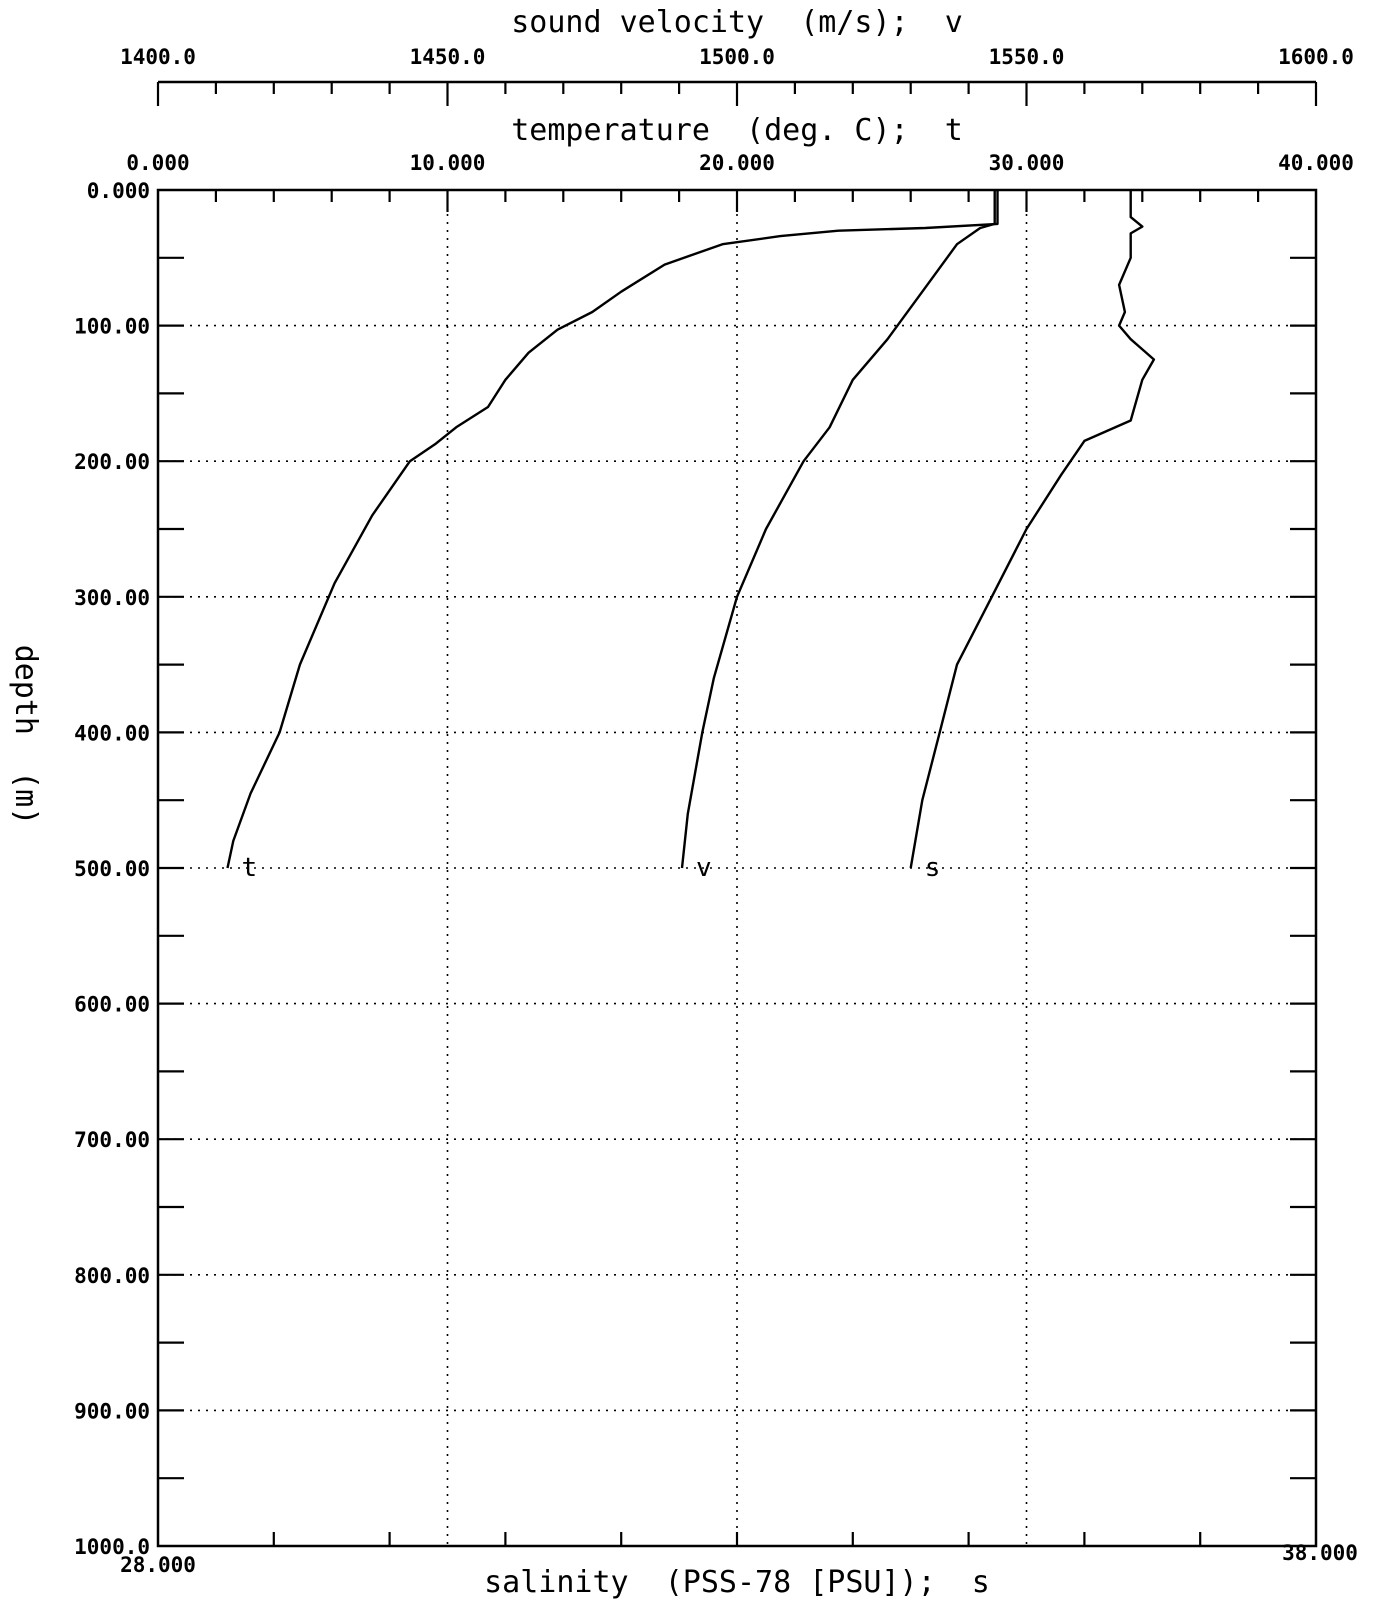 Image resolution: width=1384 pixels, height=1599 pixels. Describe the element at coordinates (737, 130) in the screenshot. I see `temperature-axis-title: temperature (deg. C); t` at that location.